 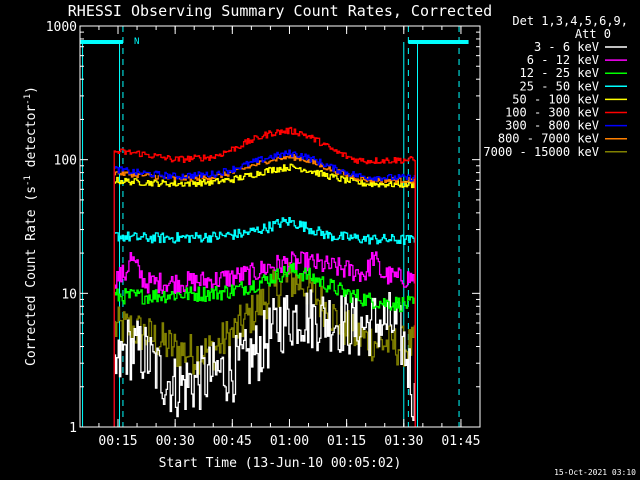 I want to click on x-tick-label-7: 01:45, so click(x=460, y=441).